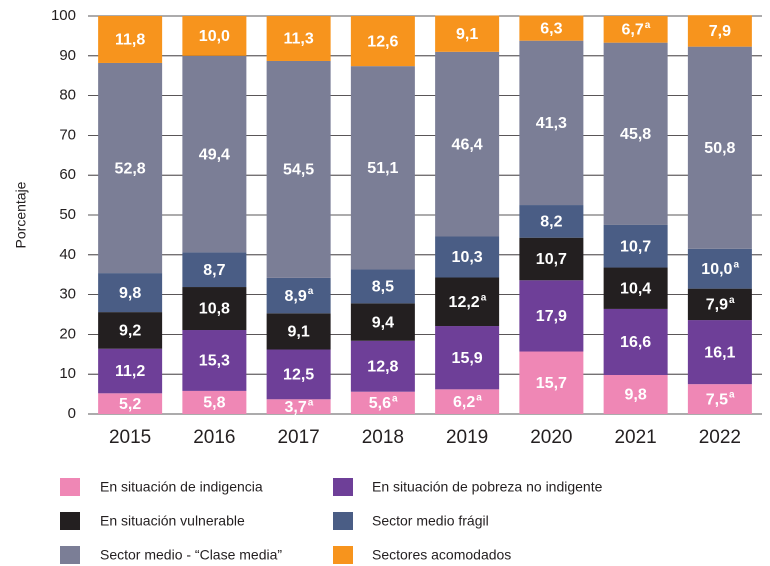 The height and width of the screenshot is (566, 770). Describe the element at coordinates (67, 294) in the screenshot. I see `y-tick-label: 30` at that location.